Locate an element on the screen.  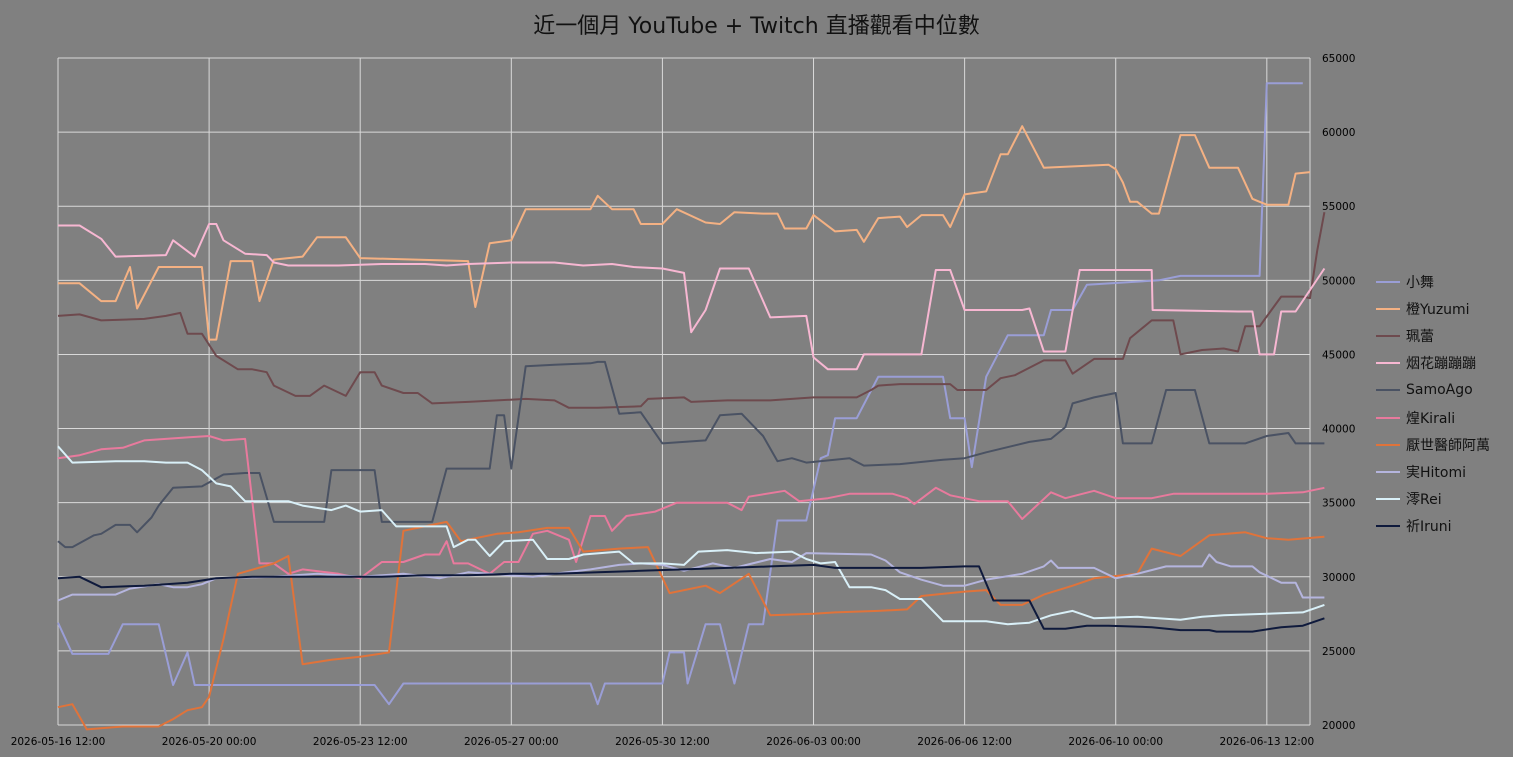
legend-item: 烟花蹦蹦蹦 is located at coordinates (1433, 363).